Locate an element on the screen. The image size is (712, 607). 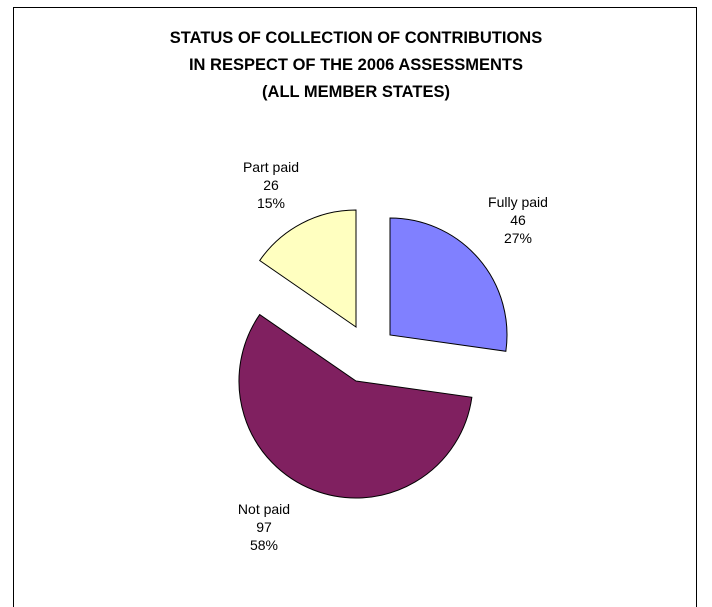
data-label-not-paid-value: 97 is located at coordinates (264, 527).